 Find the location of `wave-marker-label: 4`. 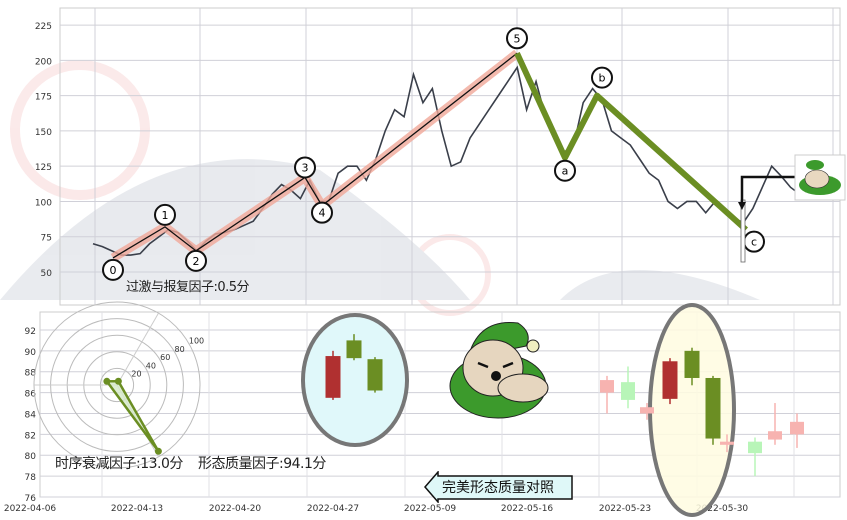

wave-marker-label: 4 is located at coordinates (322, 213).